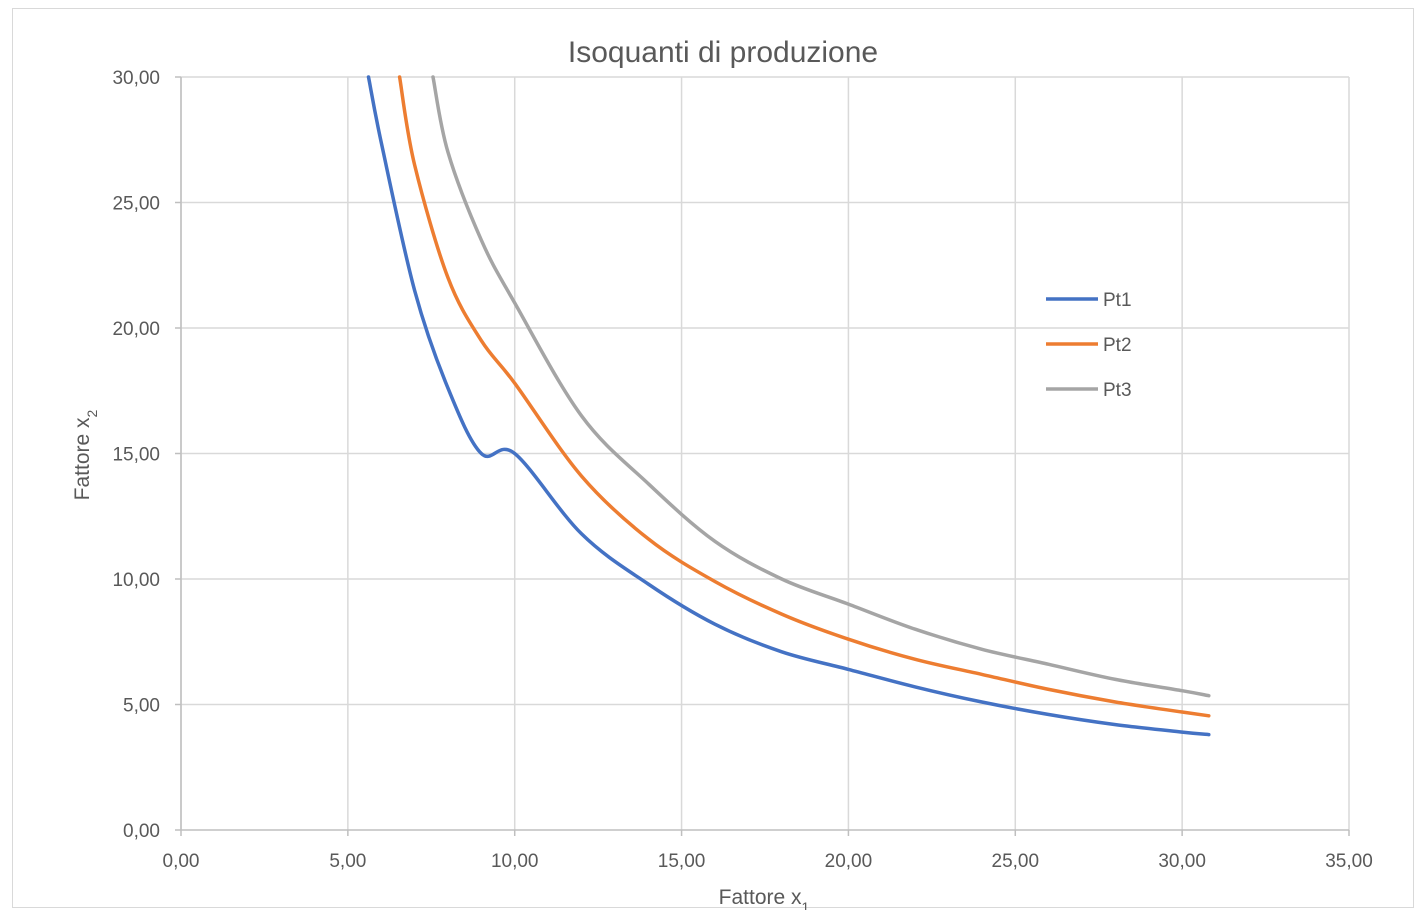 Image resolution: width=1418 pixels, height=910 pixels. What do you see at coordinates (1349, 861) in the screenshot?
I see `x-tick-label: 35,00` at bounding box center [1349, 861].